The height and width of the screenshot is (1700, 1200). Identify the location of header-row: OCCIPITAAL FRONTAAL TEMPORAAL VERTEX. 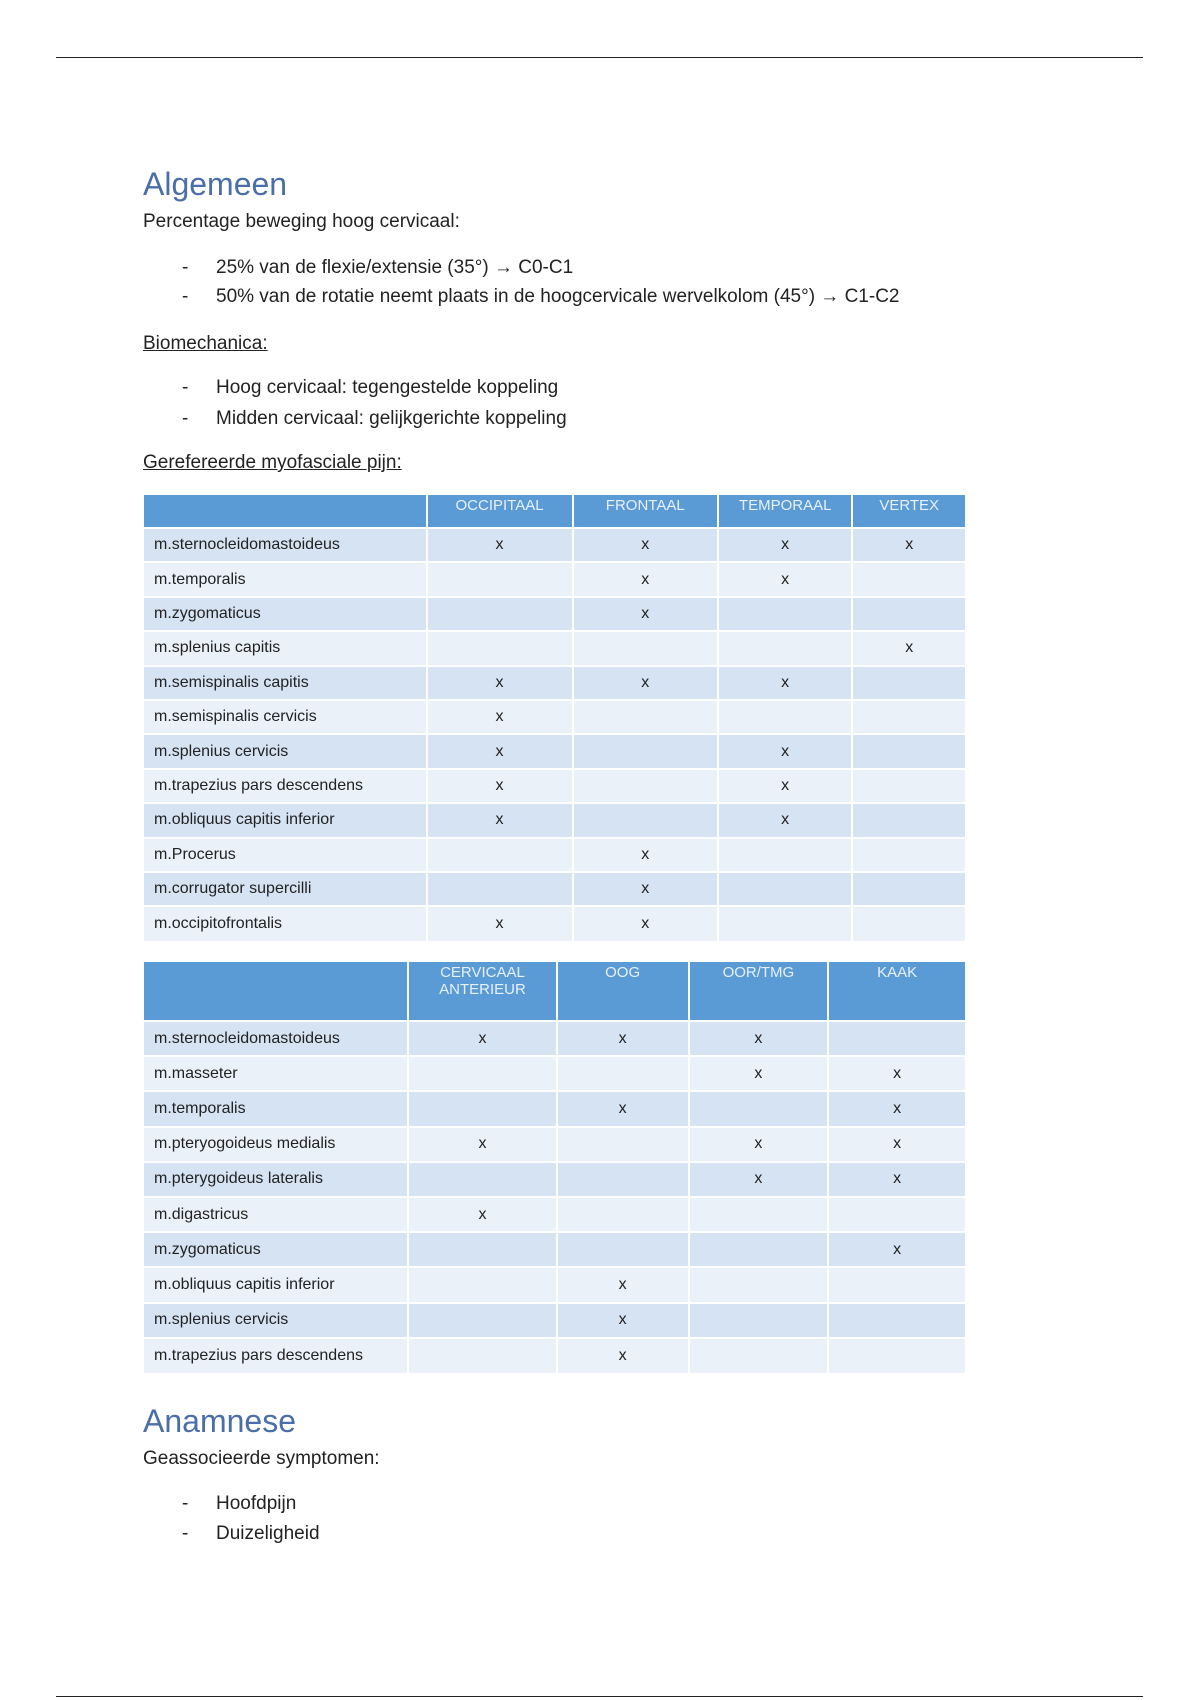
(555, 511).